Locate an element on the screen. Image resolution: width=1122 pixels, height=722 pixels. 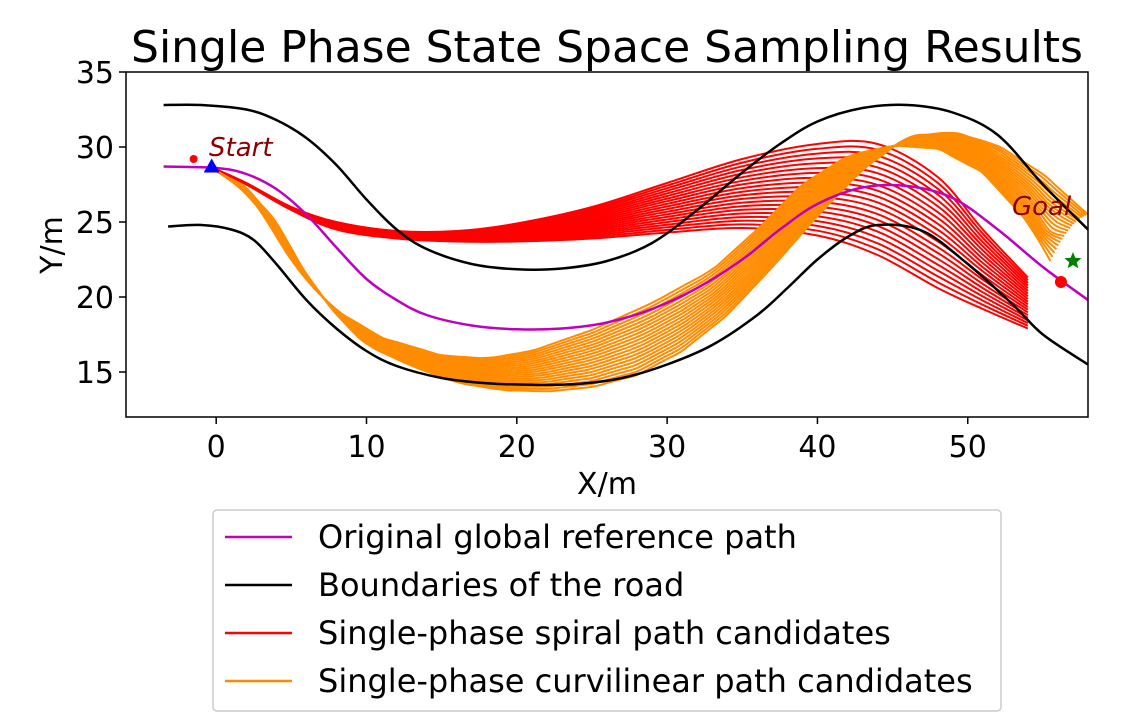
y-axis-ticks: 15 20 25 30 35 is located at coordinates (101, 223).